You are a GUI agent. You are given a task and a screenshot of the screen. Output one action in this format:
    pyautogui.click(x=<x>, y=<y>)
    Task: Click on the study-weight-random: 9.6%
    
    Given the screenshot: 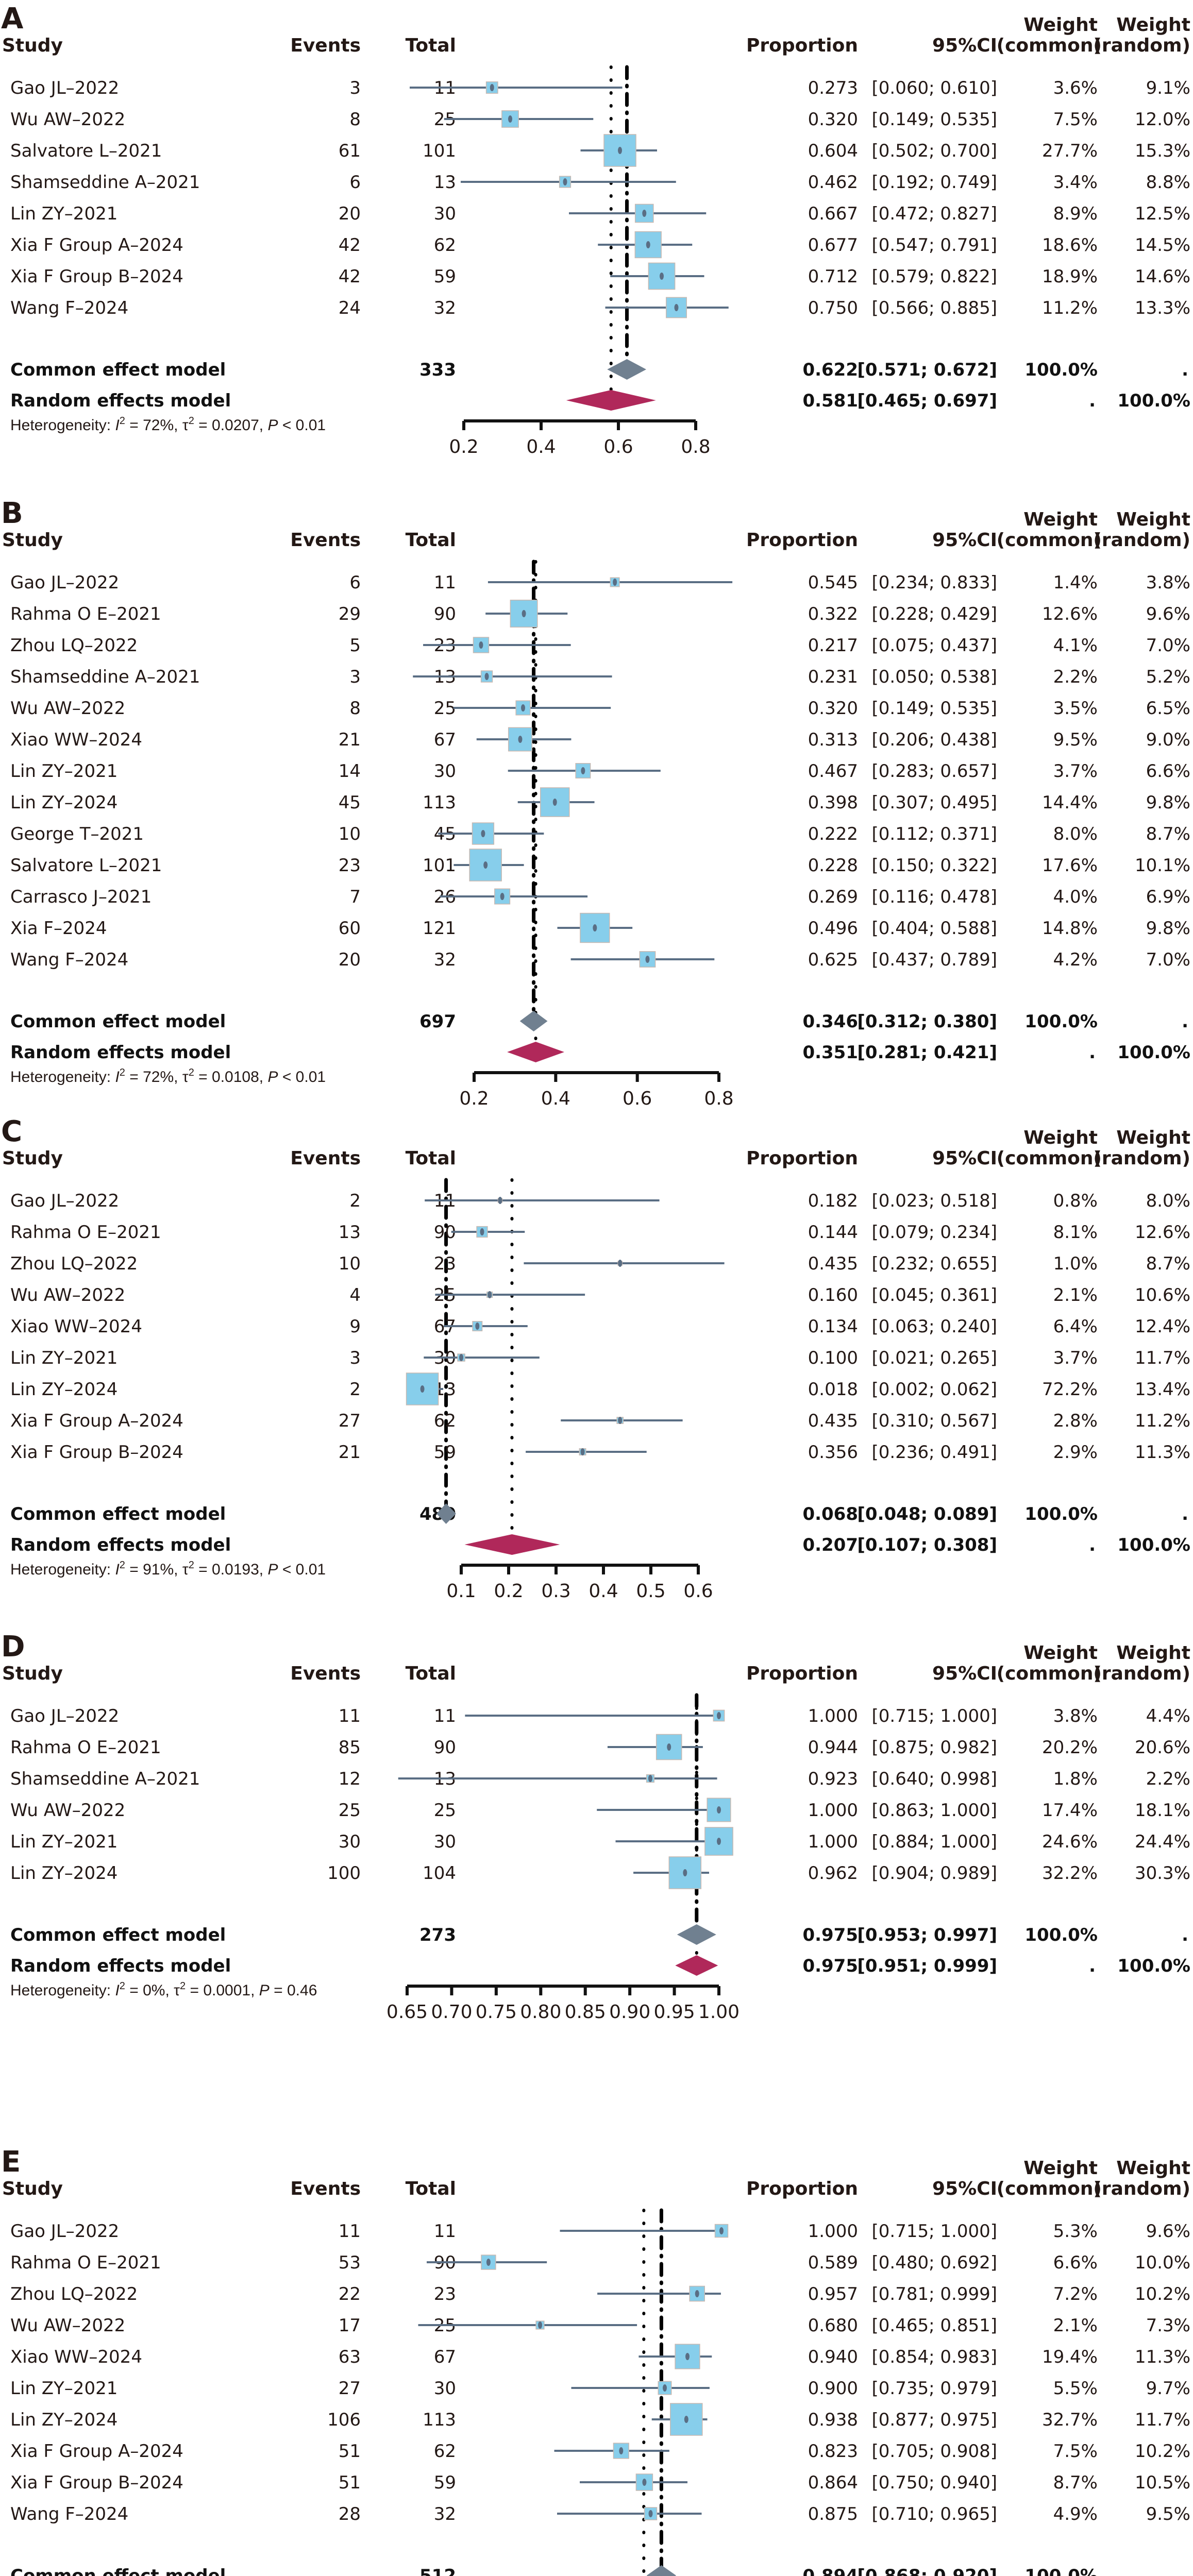 What is the action you would take?
    pyautogui.click(x=1168, y=614)
    